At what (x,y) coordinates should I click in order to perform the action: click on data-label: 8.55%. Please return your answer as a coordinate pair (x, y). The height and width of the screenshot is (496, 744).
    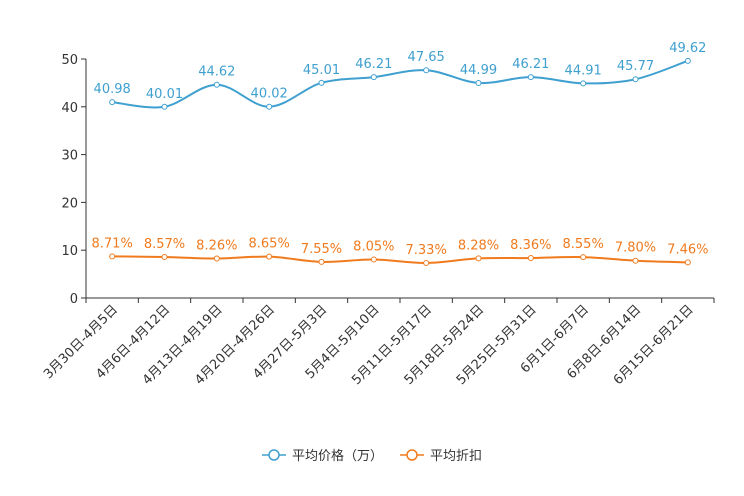
    Looking at the image, I should click on (583, 244).